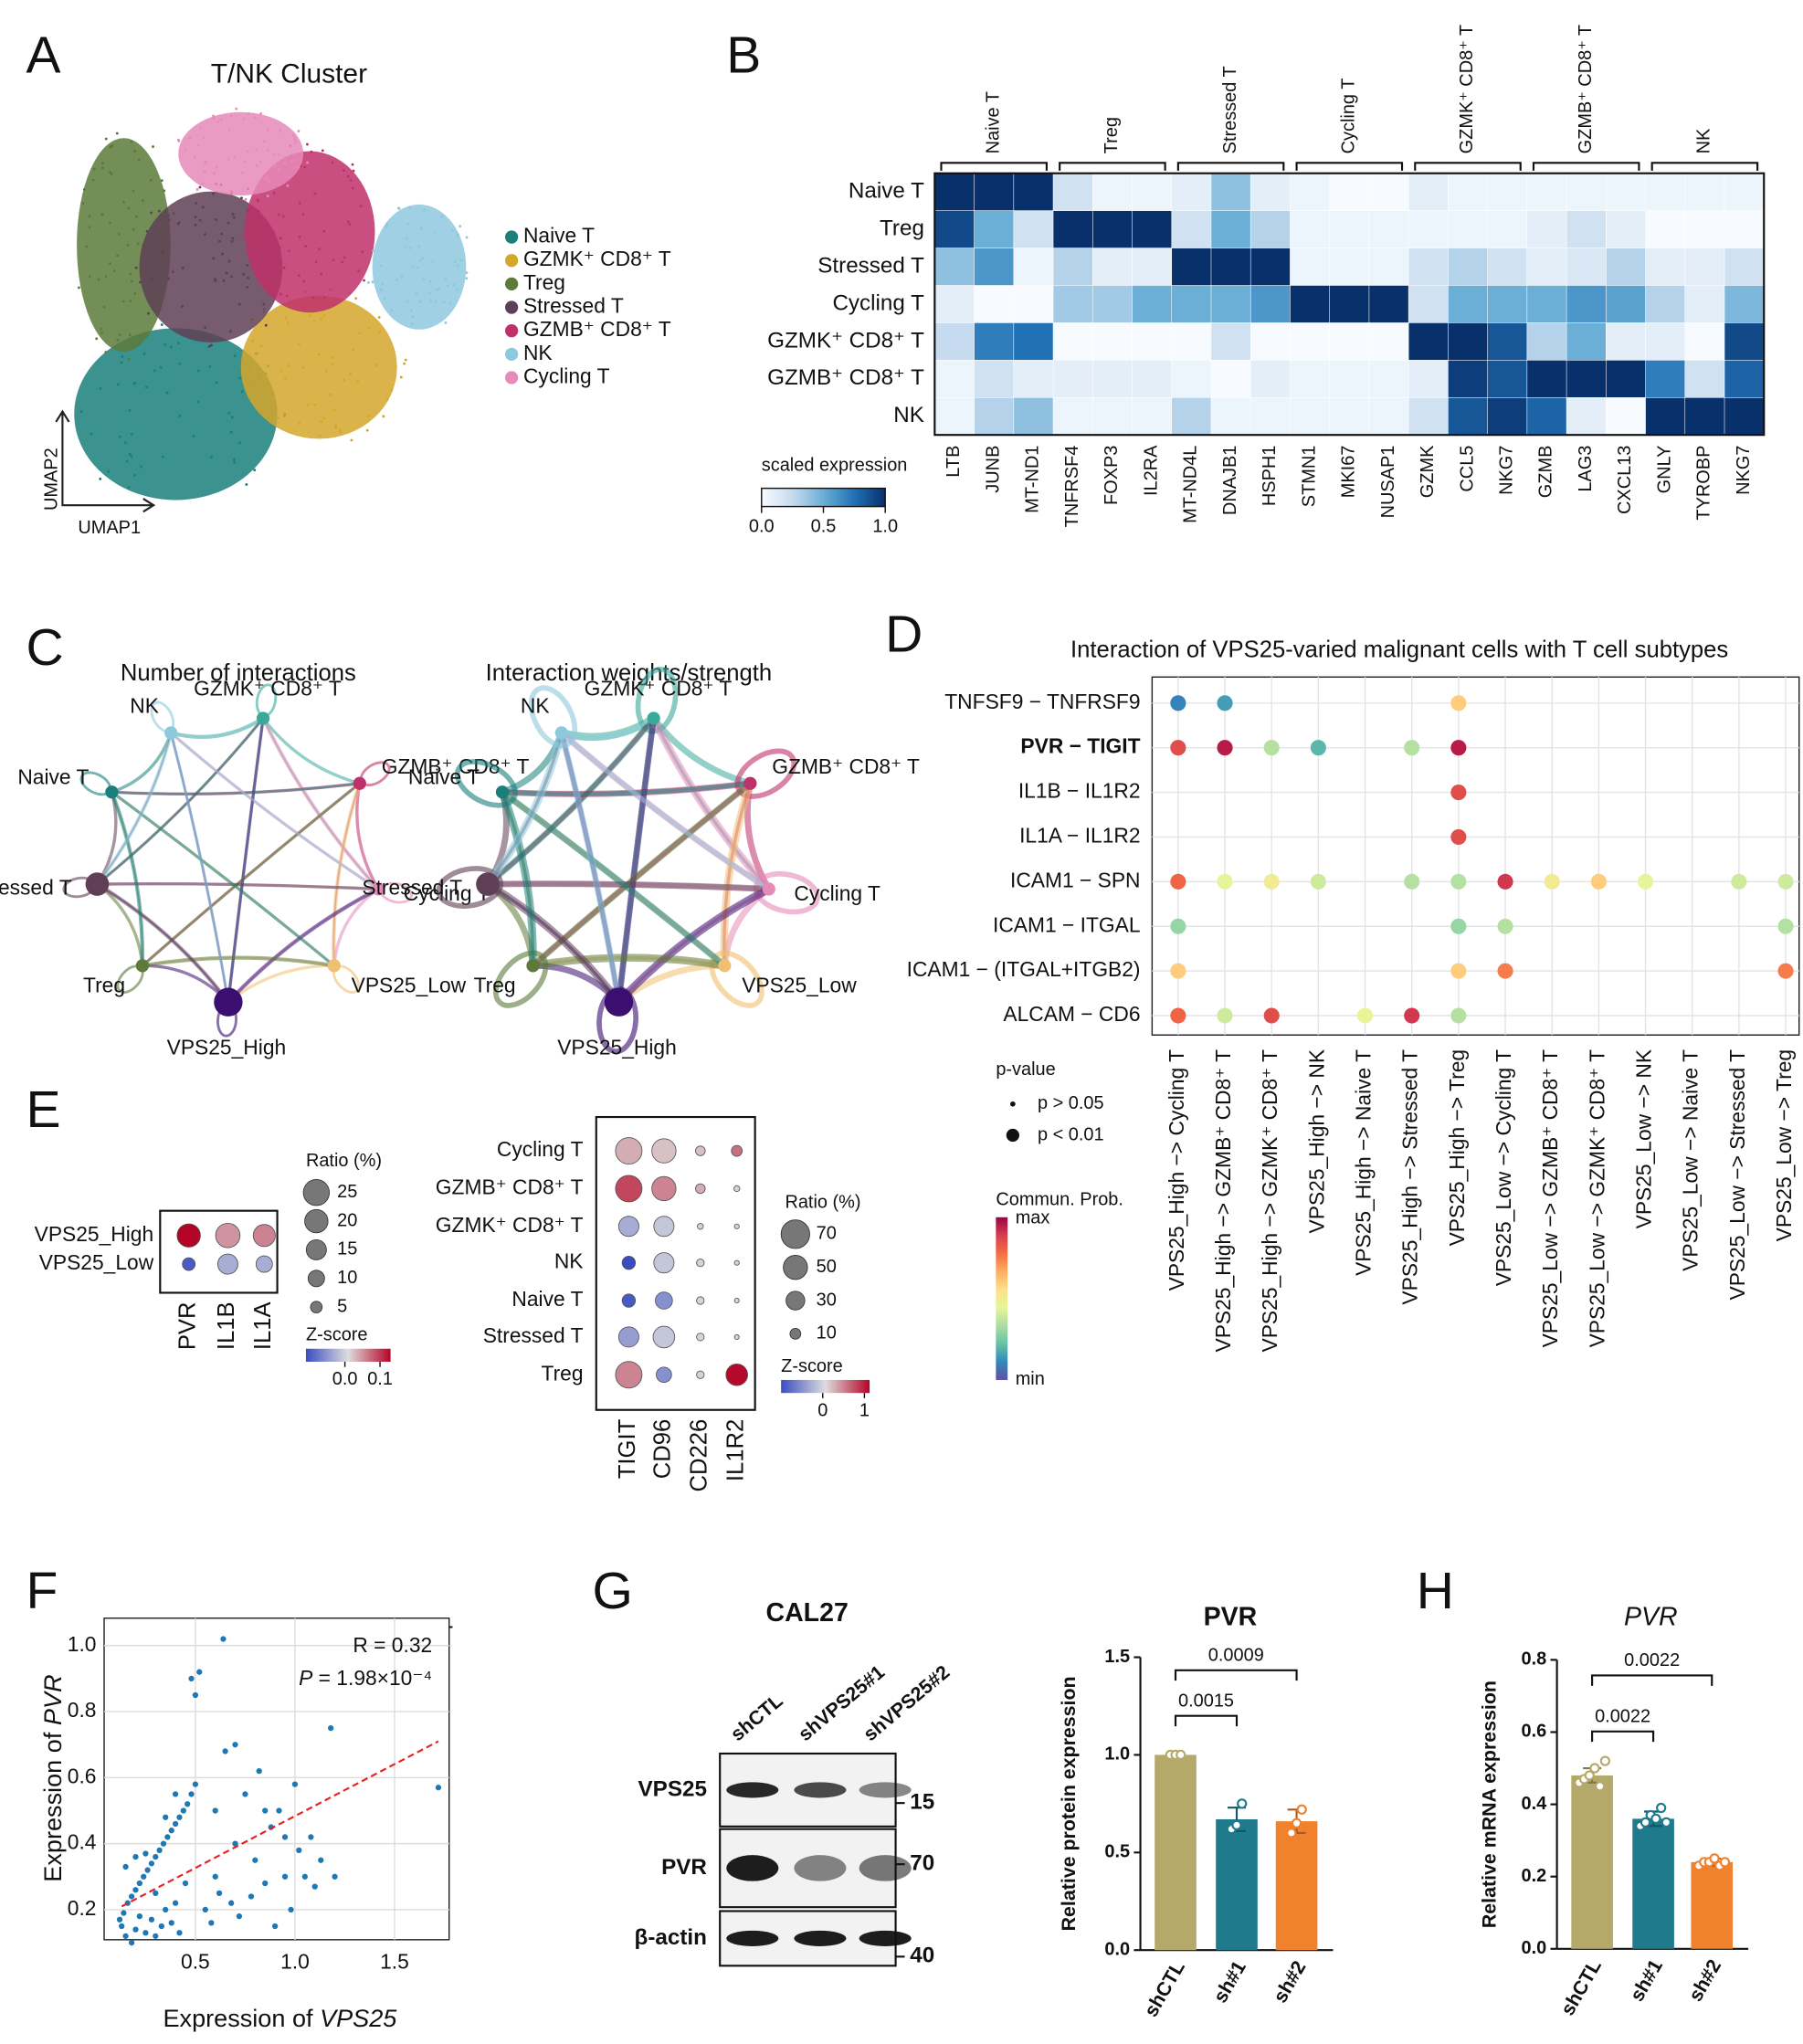  Describe the element at coordinates (1117, 1852) in the screenshot. I see `y-tick-label: 0.5` at that location.